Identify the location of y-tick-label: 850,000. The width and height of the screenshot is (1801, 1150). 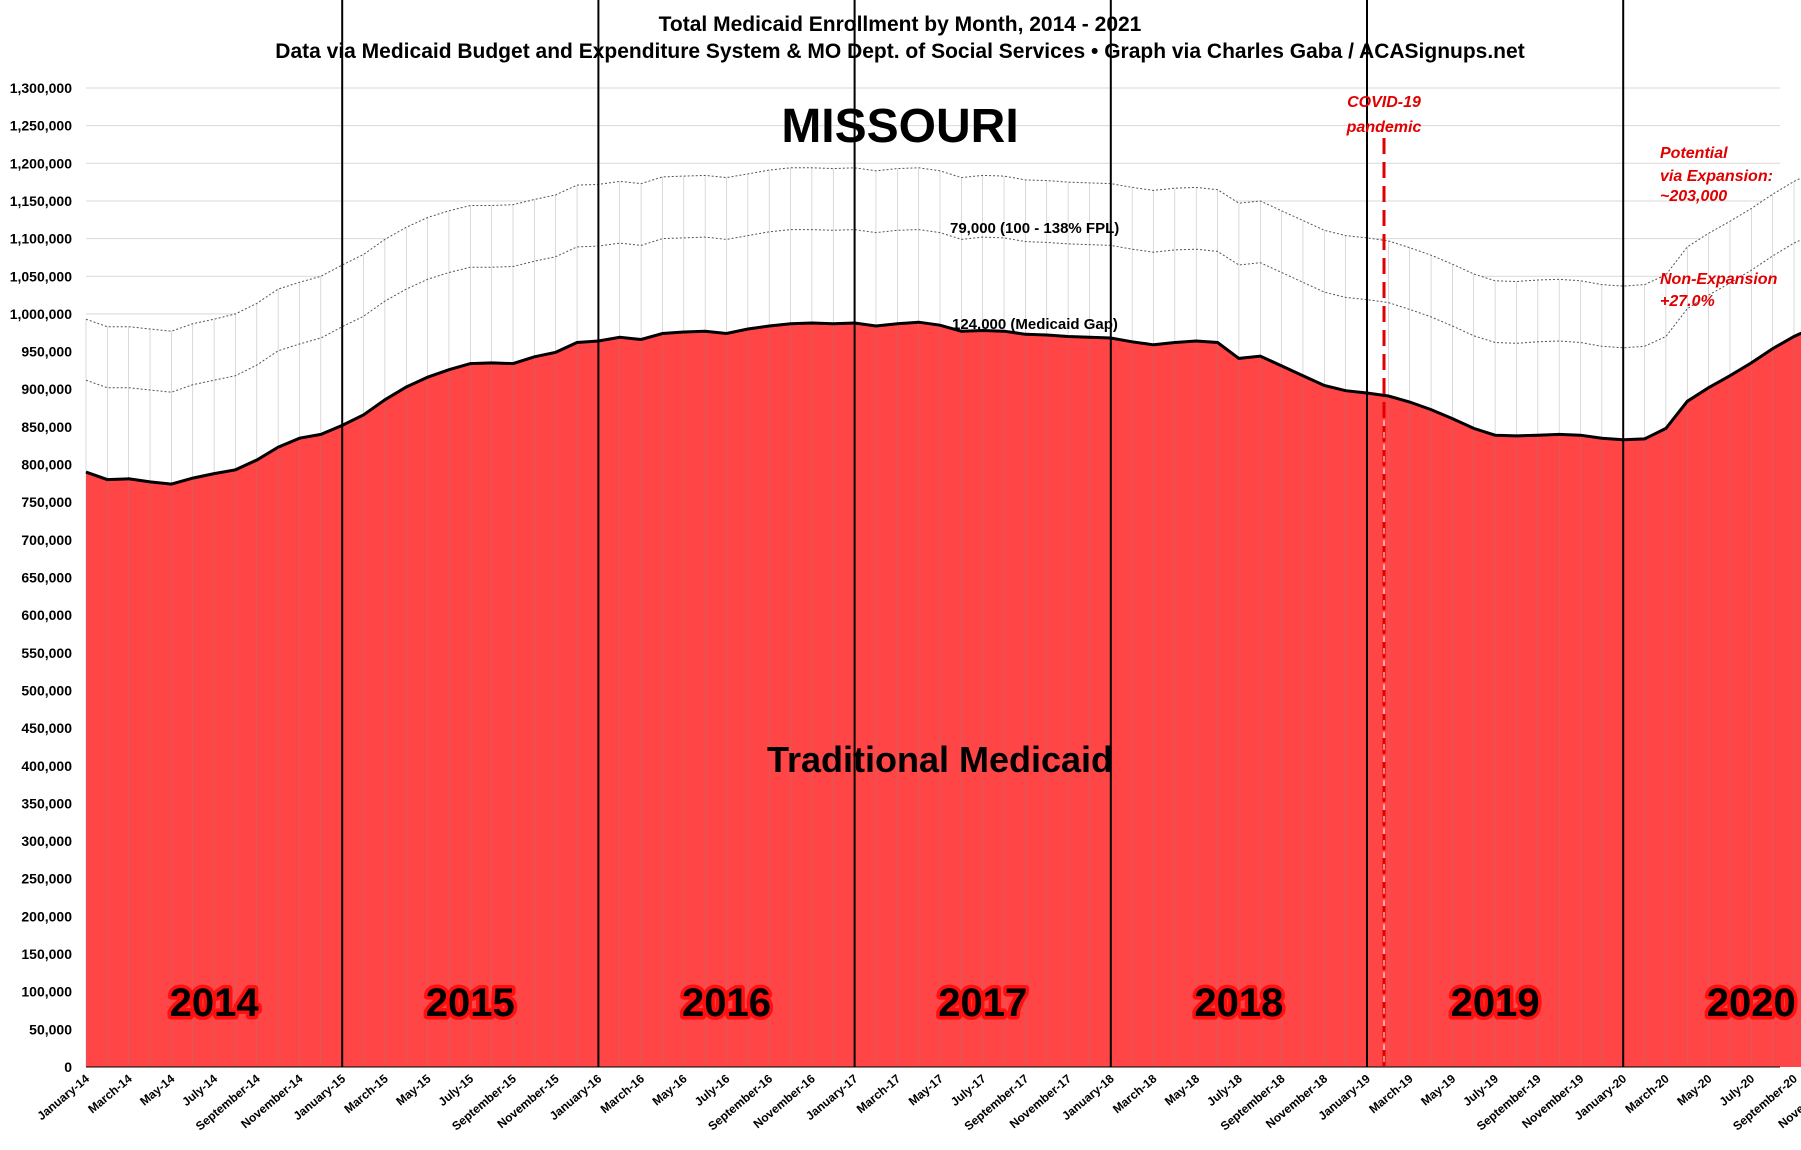
(46, 427).